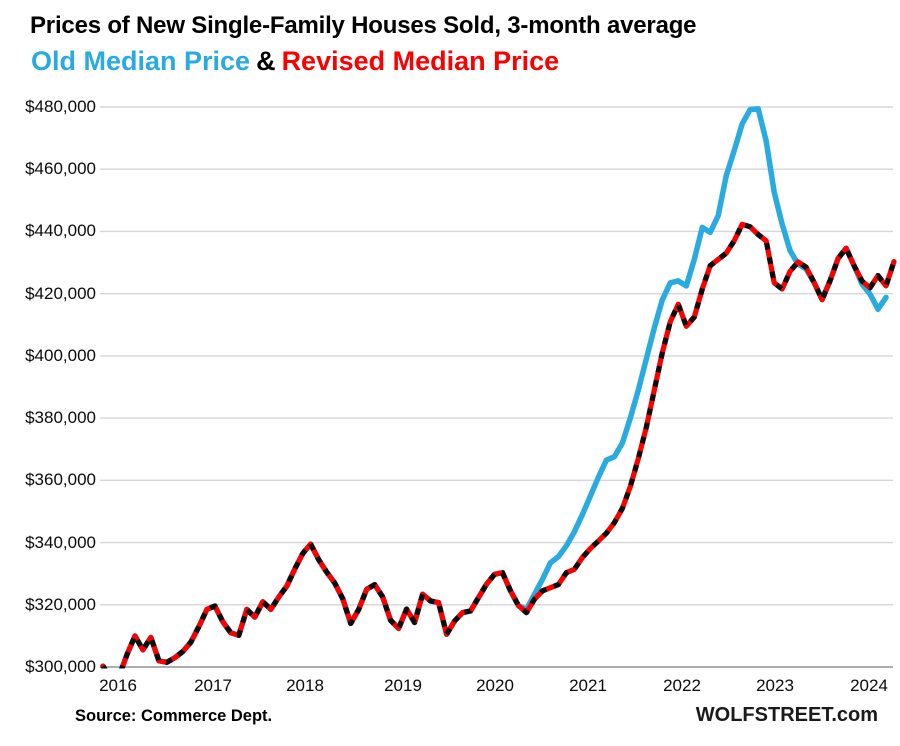  What do you see at coordinates (60, 231) in the screenshot?
I see `y-tick-$440,000: $440,000` at bounding box center [60, 231].